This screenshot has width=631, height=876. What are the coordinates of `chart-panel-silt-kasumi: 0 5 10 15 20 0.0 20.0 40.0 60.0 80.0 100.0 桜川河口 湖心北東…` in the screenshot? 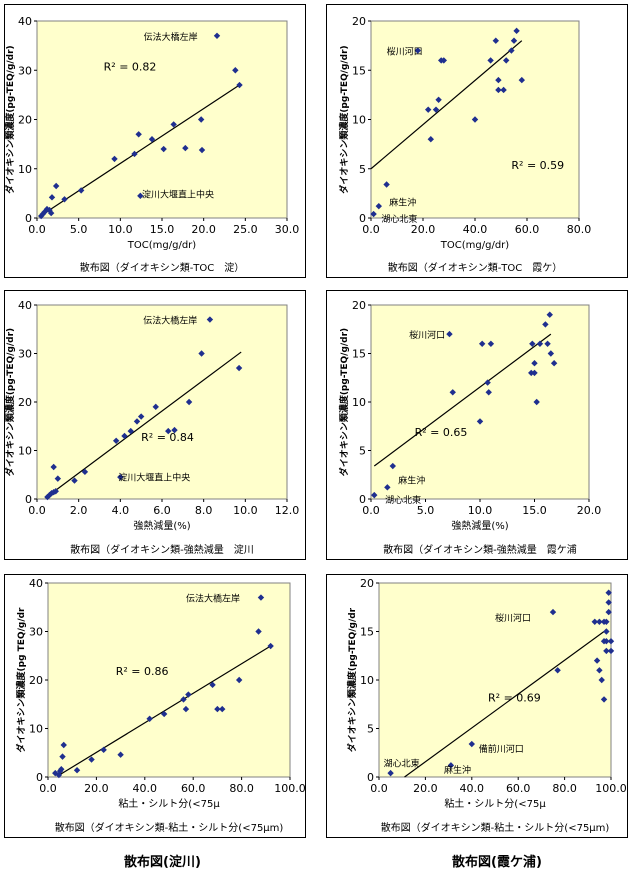 It's located at (477, 706).